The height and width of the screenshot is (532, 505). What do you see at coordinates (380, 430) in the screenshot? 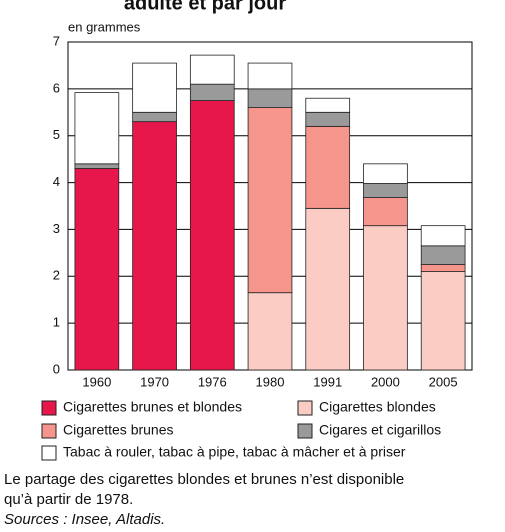
I see `legend-label: Cigares et cigarillos` at bounding box center [380, 430].